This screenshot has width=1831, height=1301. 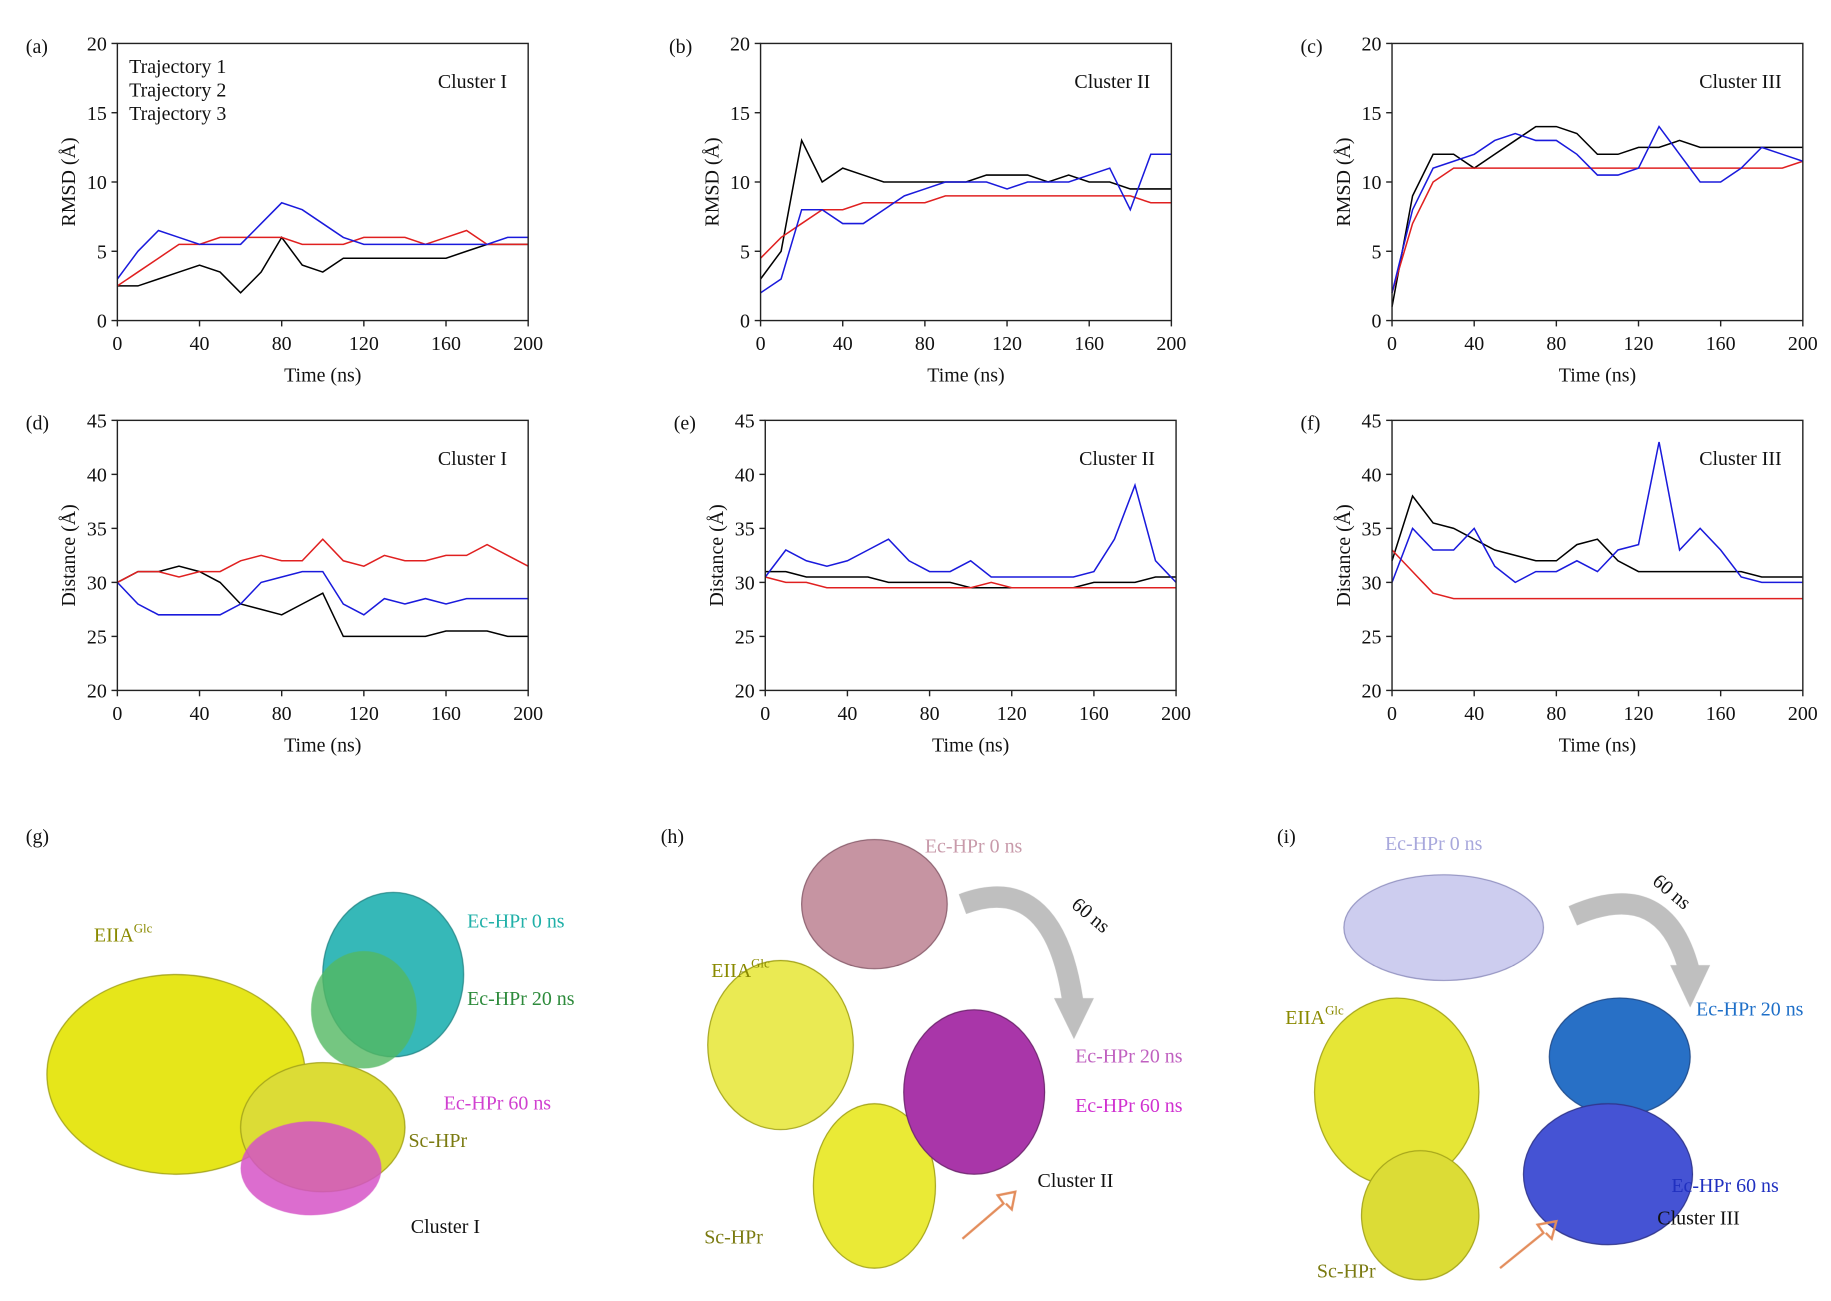 What do you see at coordinates (1372, 114) in the screenshot?
I see `y-tick-label: 15` at bounding box center [1372, 114].